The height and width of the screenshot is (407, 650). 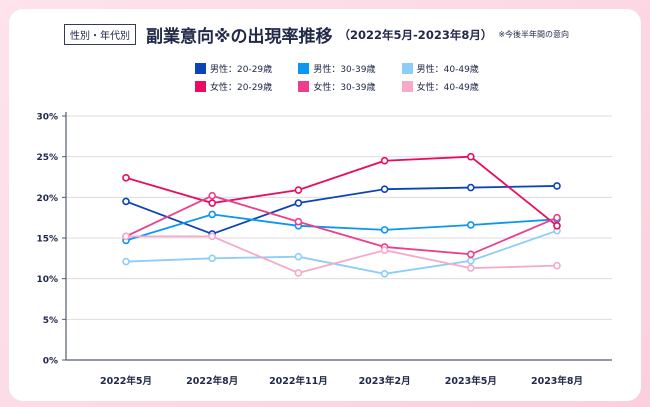 I want to click on chart-period: （2022年5月-2023年8月）, so click(x=415, y=34).